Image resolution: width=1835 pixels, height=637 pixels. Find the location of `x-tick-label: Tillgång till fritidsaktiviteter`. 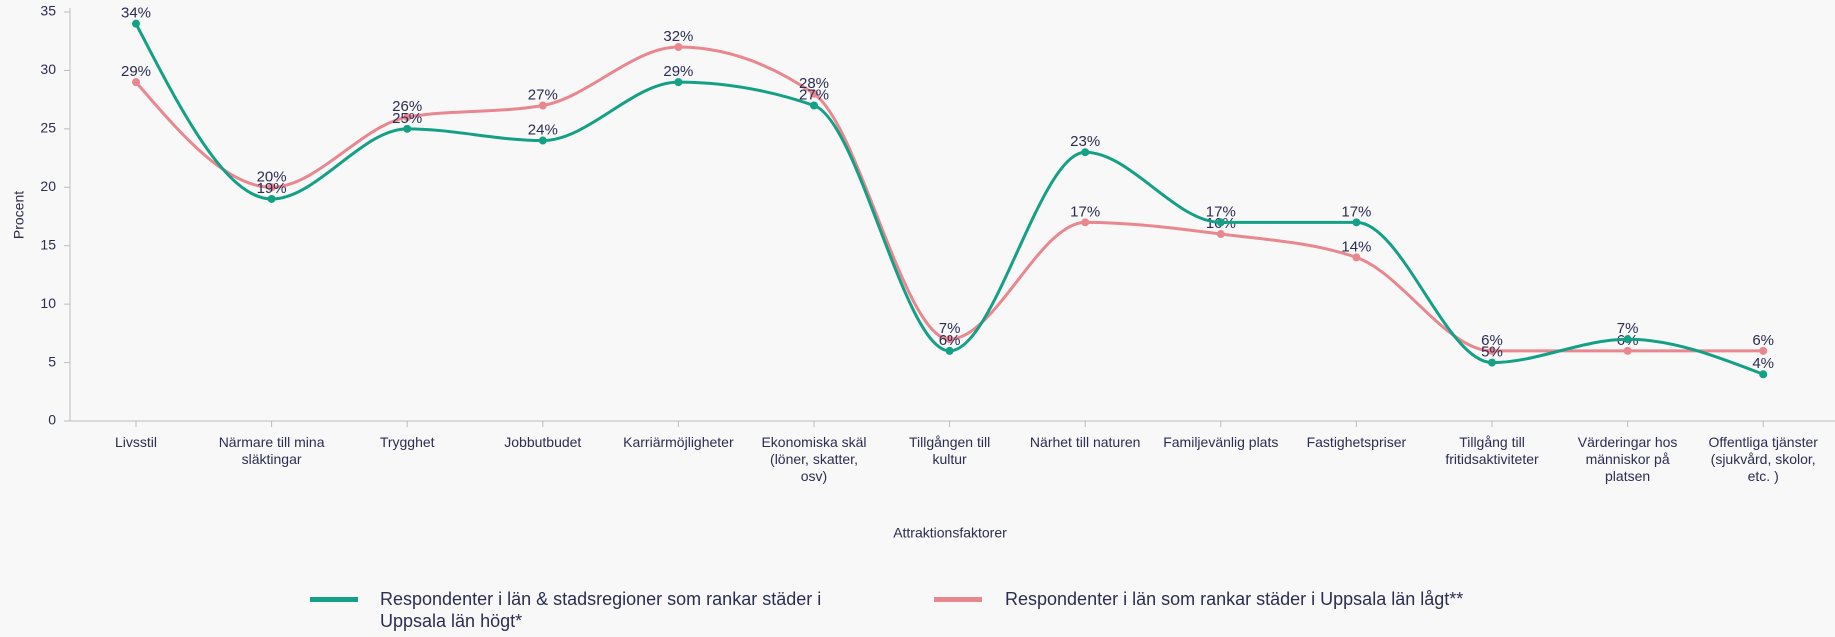

x-tick-label: Tillgång till fritidsaktiviteter is located at coordinates (1492, 450).